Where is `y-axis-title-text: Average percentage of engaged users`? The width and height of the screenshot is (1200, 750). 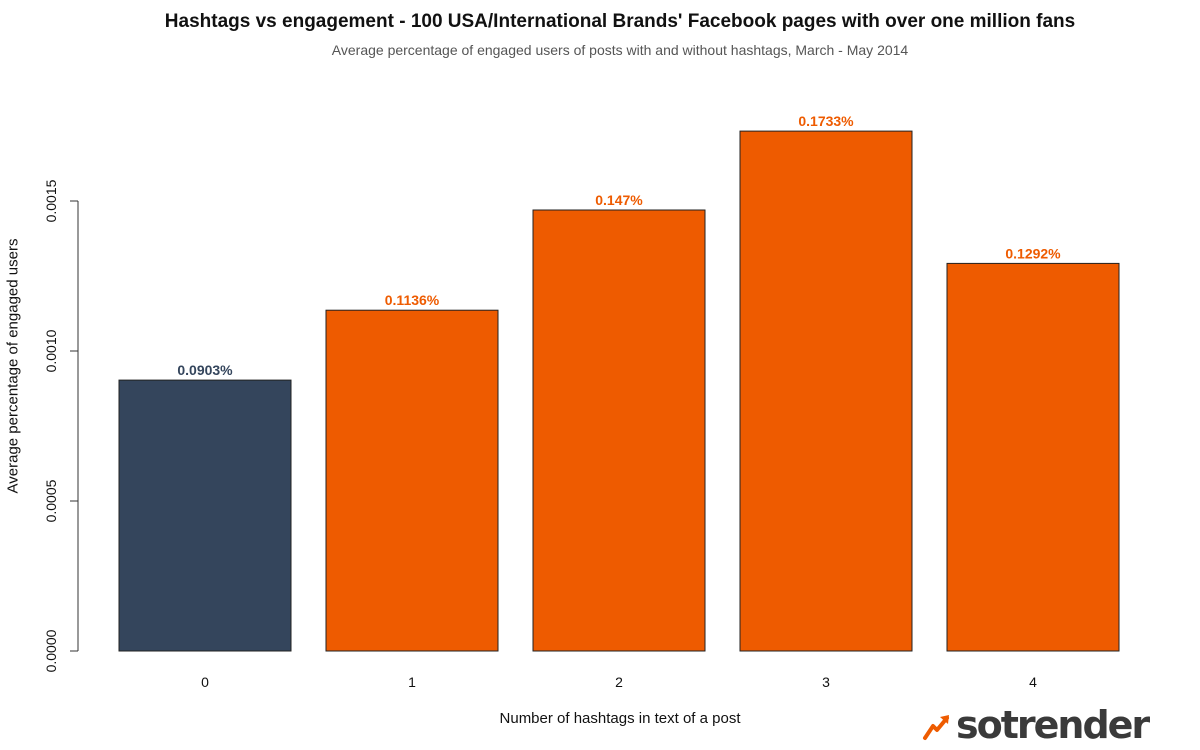 y-axis-title-text: Average percentage of engaged users is located at coordinates (13, 366).